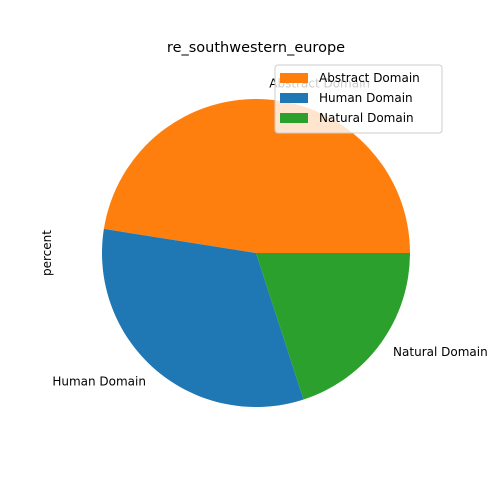 The width and height of the screenshot is (500, 500). What do you see at coordinates (333, 326) in the screenshot?
I see `pie-slice-natural-domain` at bounding box center [333, 326].